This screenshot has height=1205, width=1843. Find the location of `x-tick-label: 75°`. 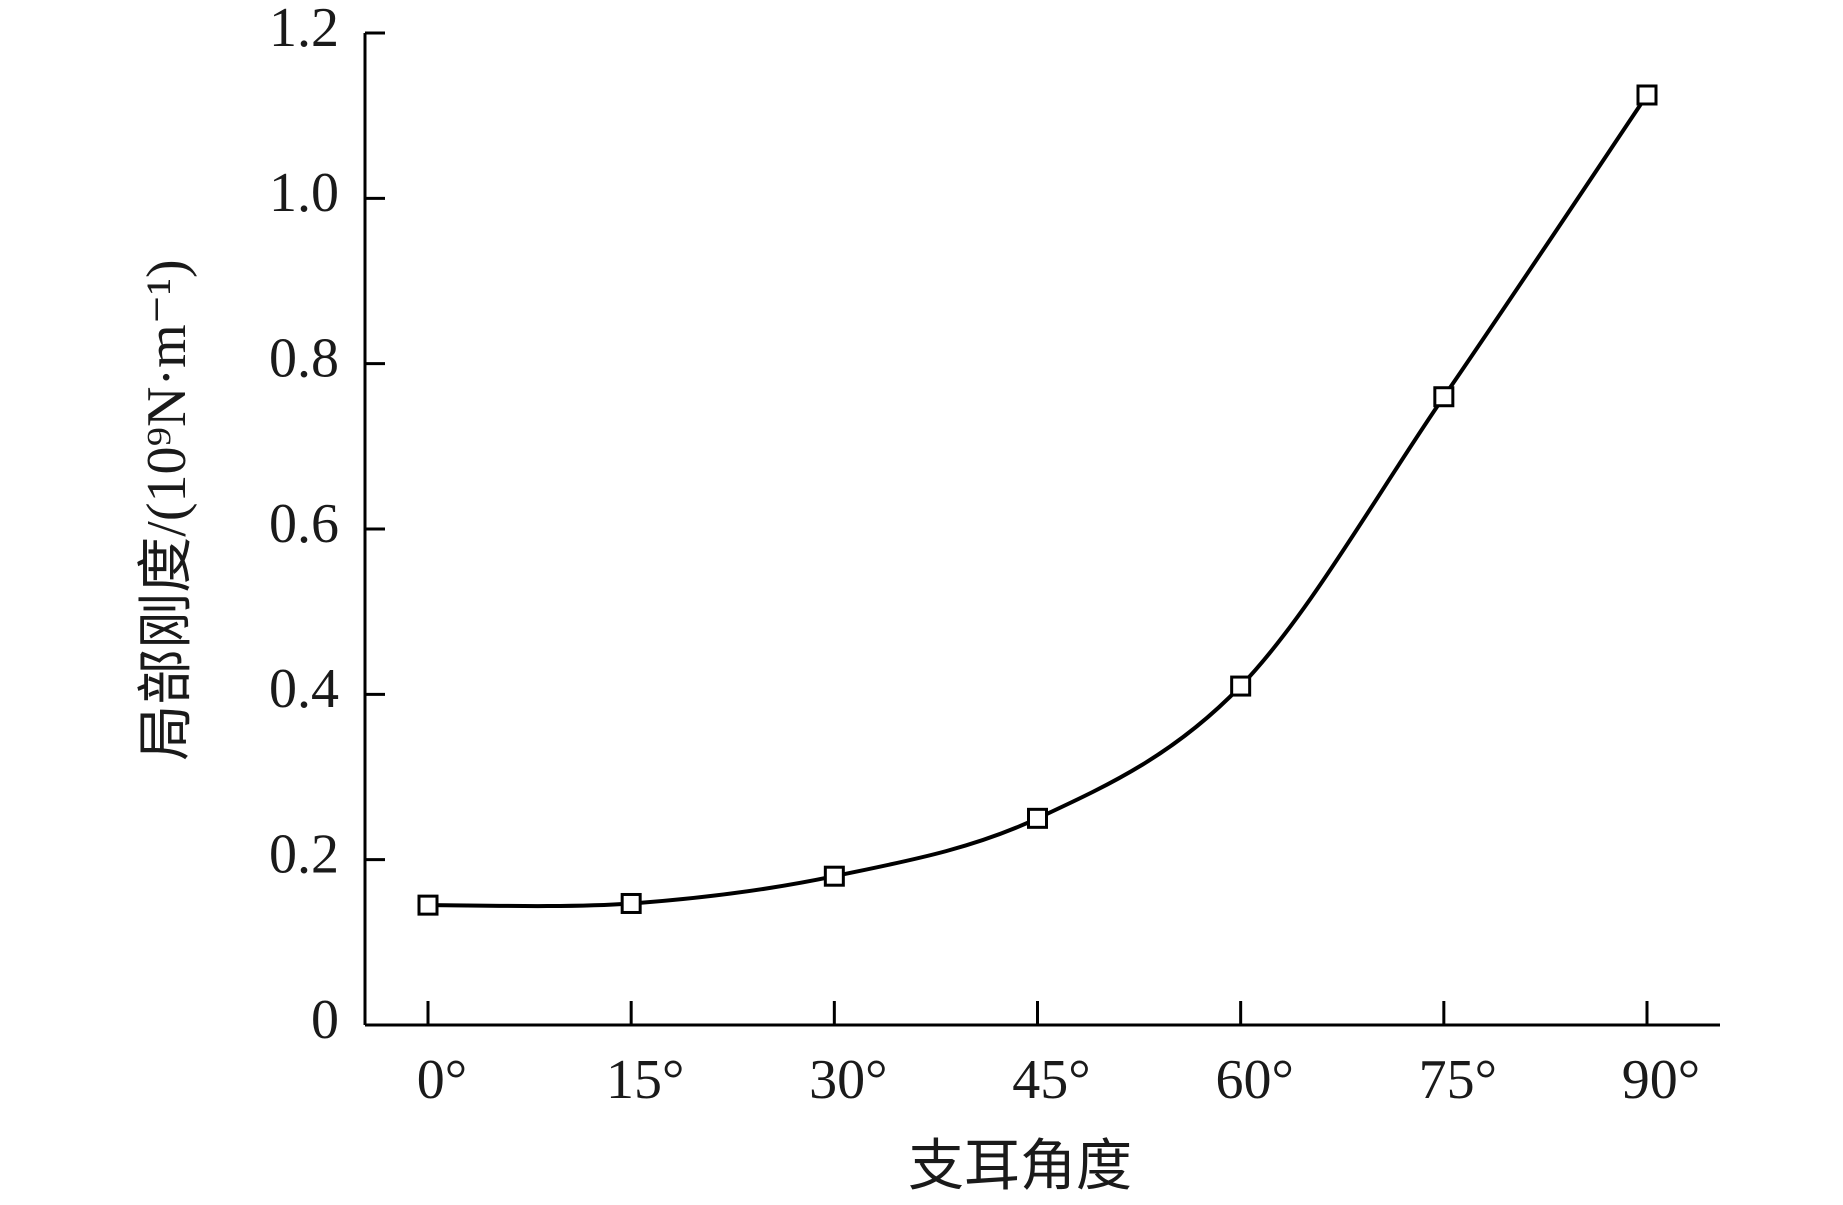

x-tick-label: 75° is located at coordinates (1458, 1080).